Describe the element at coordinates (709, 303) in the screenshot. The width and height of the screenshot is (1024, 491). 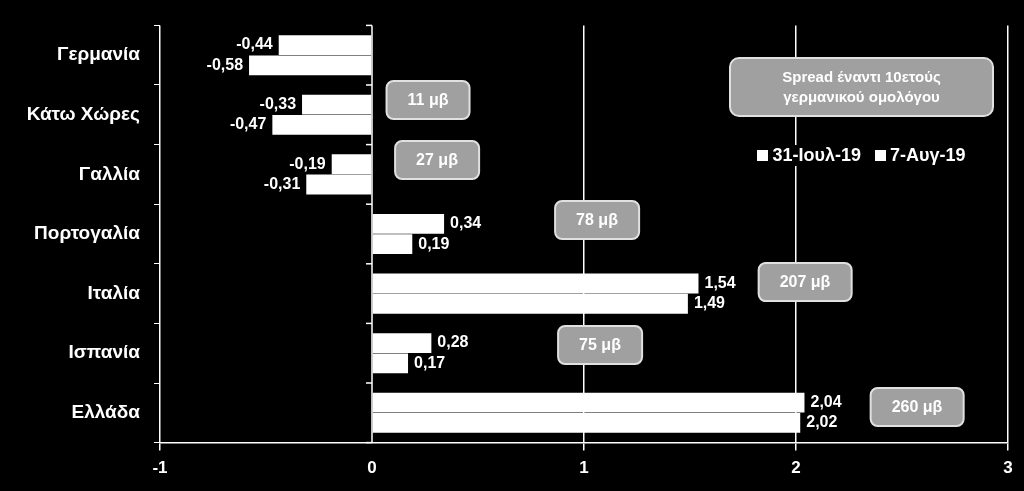
I see `data-label: 1,49` at that location.